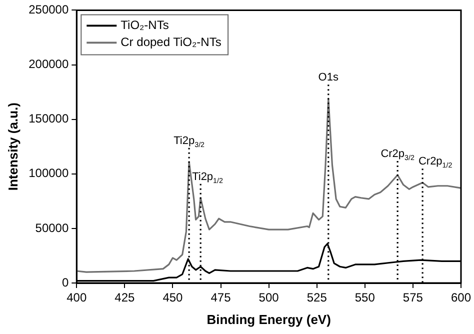  What do you see at coordinates (48, 119) in the screenshot?
I see `y-tick-label: 150000` at bounding box center [48, 119].